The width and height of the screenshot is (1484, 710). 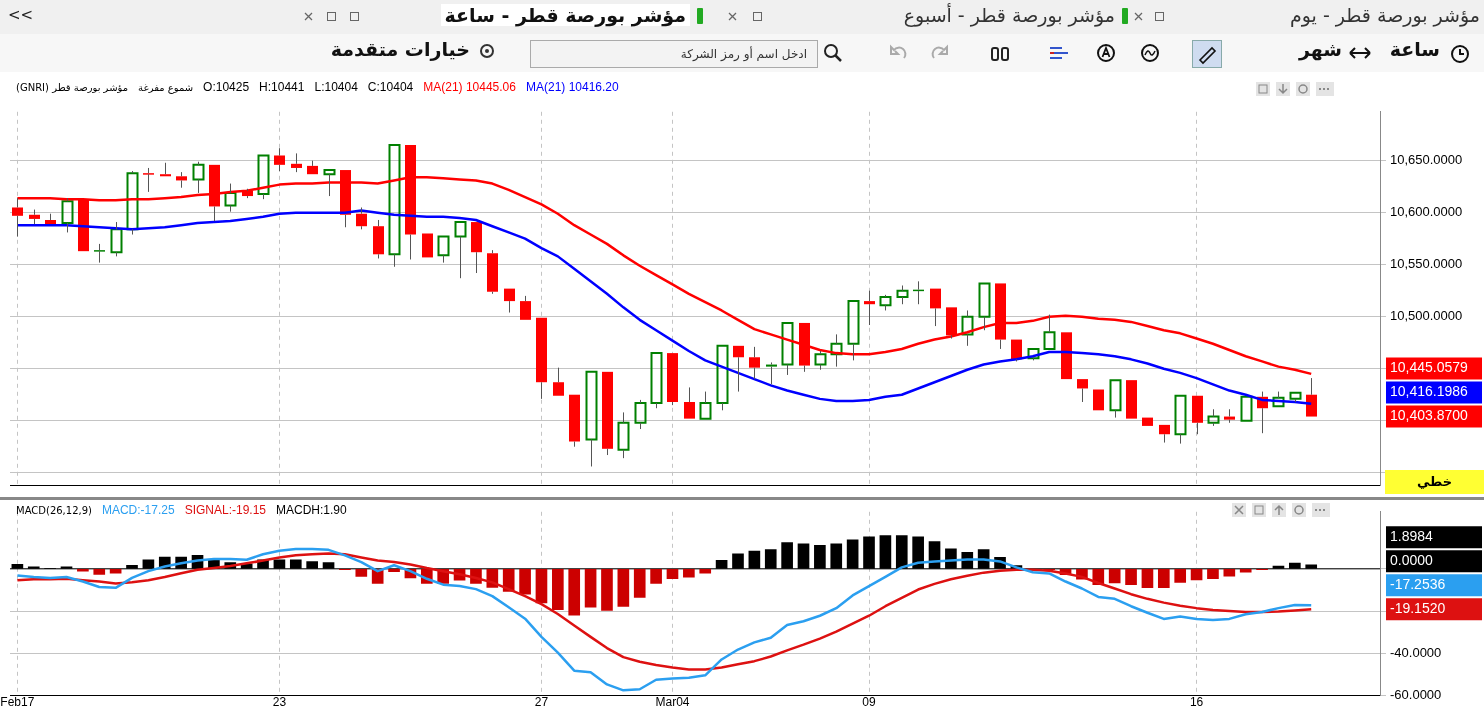 I want to click on x-tick-label: Feb17, so click(x=17, y=702).